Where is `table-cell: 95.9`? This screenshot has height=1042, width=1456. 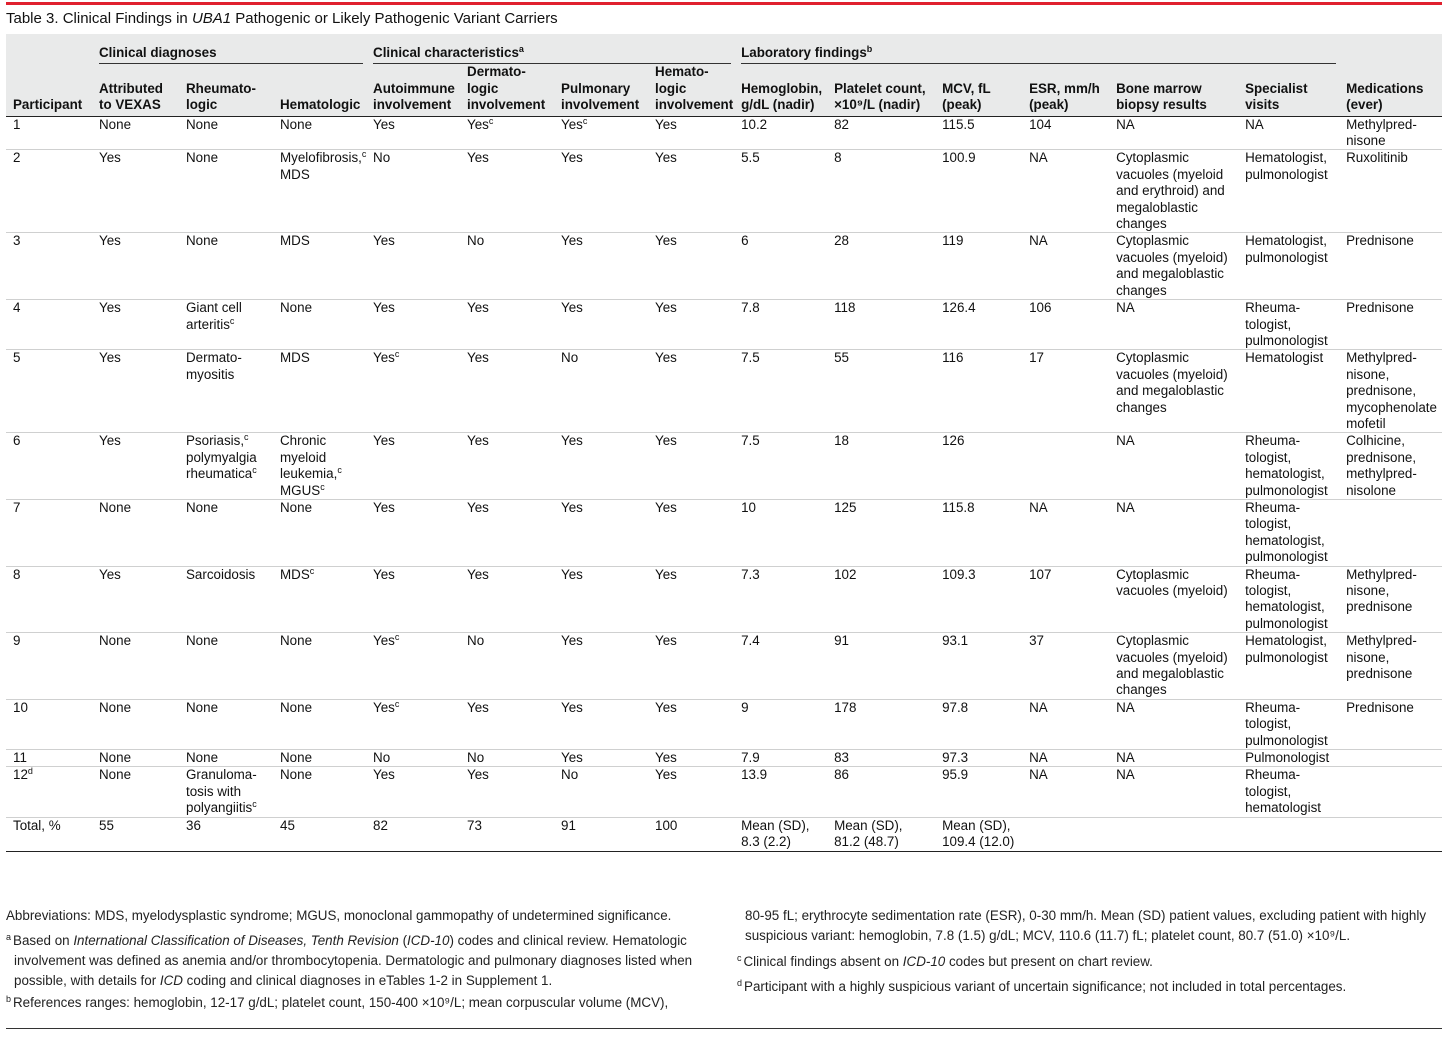
table-cell: 95.9 is located at coordinates (979, 792).